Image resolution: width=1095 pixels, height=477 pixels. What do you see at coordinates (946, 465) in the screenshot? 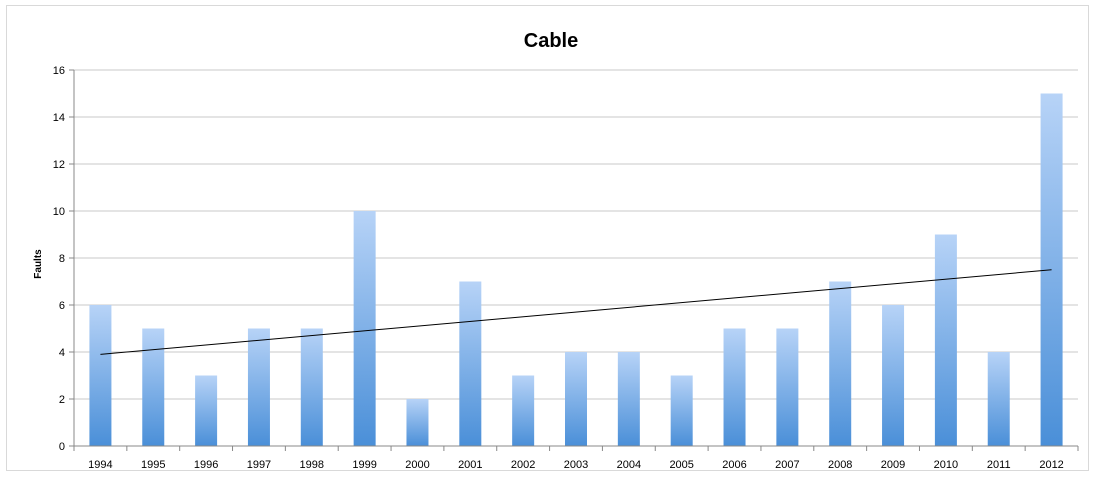
I see `x-tick-label: 2010` at bounding box center [946, 465].